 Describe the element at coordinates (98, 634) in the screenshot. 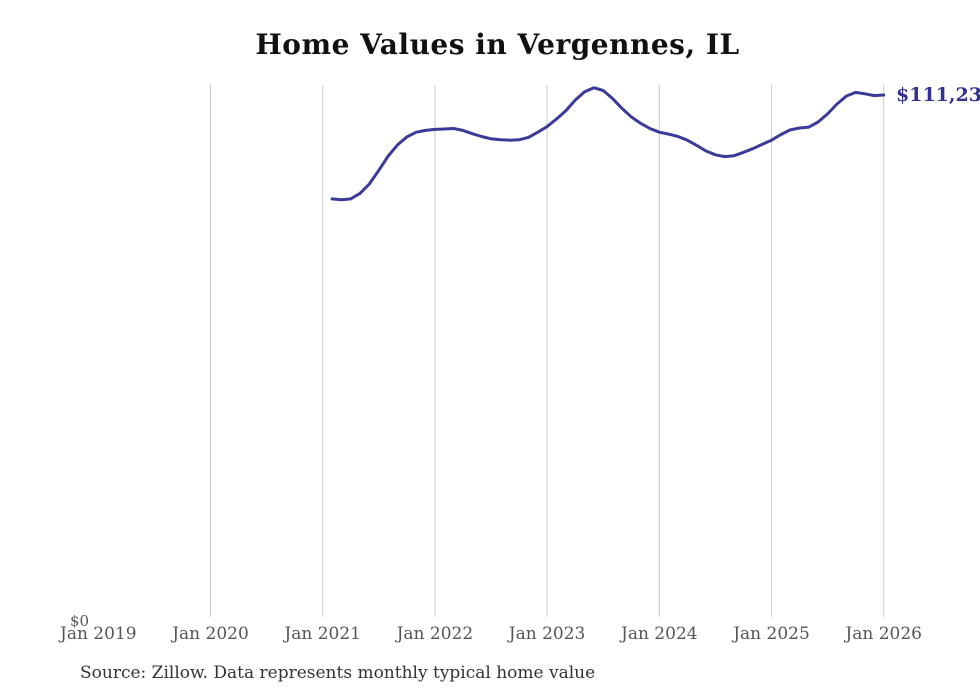

I see `x-axis-label: Jan 2019` at that location.